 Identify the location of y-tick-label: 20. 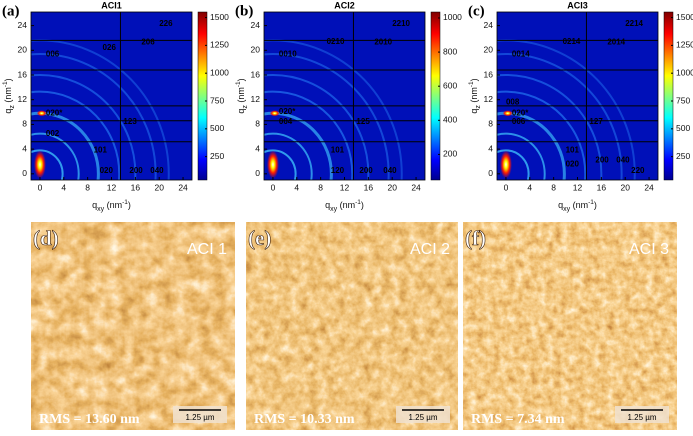
(23, 50).